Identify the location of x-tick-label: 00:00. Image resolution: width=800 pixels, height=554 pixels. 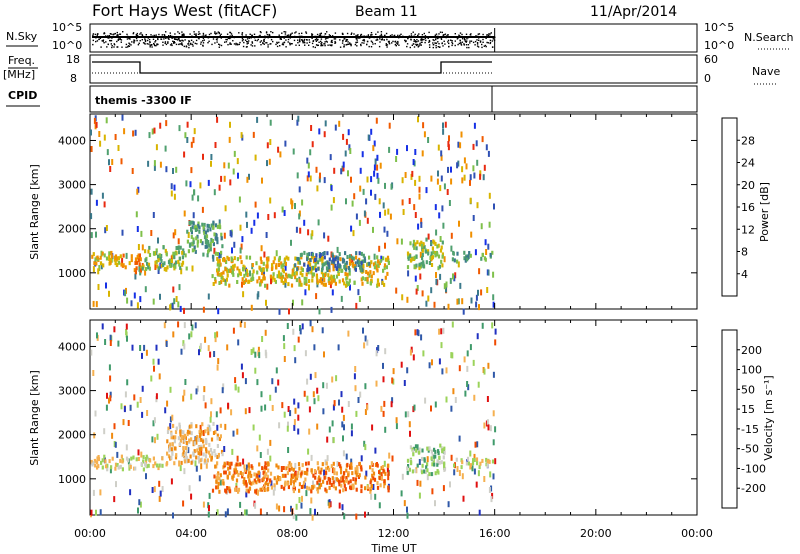
(697, 533).